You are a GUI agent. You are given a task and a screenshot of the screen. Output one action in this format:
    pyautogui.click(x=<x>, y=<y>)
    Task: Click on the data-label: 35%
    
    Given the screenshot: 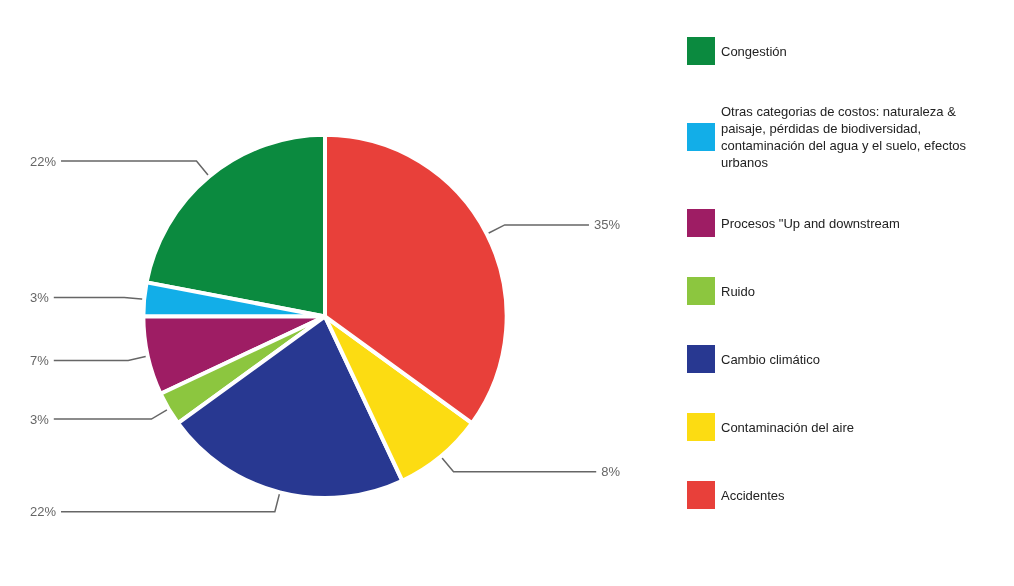 What is the action you would take?
    pyautogui.click(x=607, y=225)
    